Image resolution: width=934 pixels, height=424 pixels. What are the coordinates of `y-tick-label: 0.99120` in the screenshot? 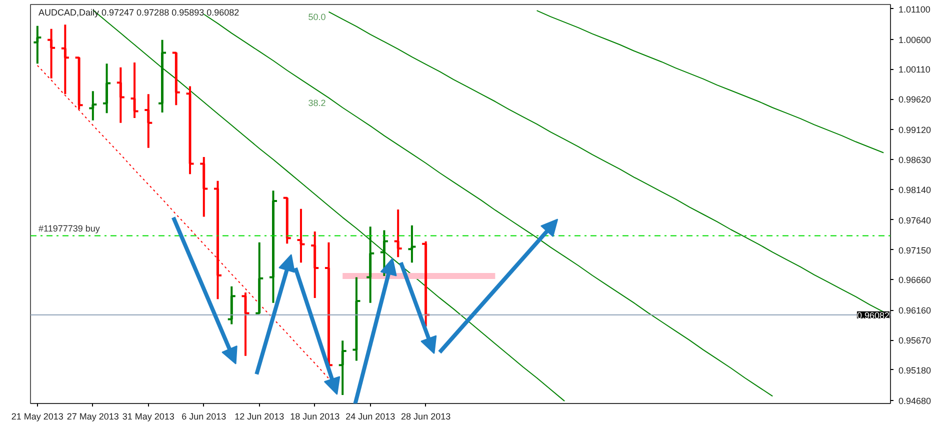 It's located at (915, 130).